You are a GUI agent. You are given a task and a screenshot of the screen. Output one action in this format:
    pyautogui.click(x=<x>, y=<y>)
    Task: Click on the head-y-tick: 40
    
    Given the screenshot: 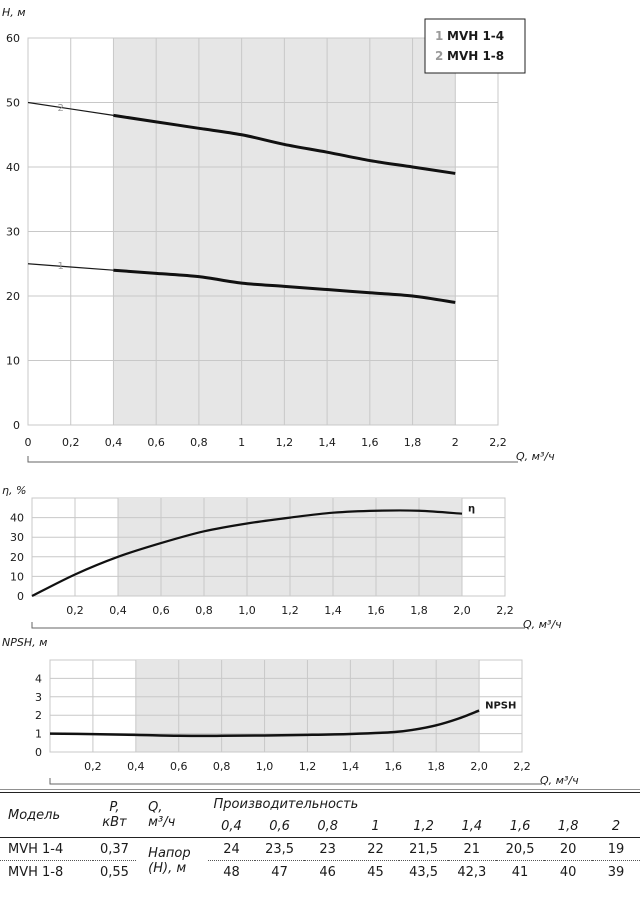 What is the action you would take?
    pyautogui.click(x=13, y=167)
    